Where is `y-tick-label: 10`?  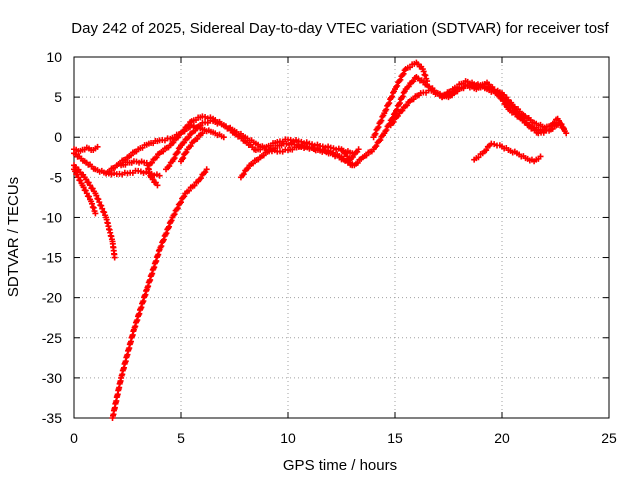
y-tick-label: 10 is located at coordinates (54, 57).